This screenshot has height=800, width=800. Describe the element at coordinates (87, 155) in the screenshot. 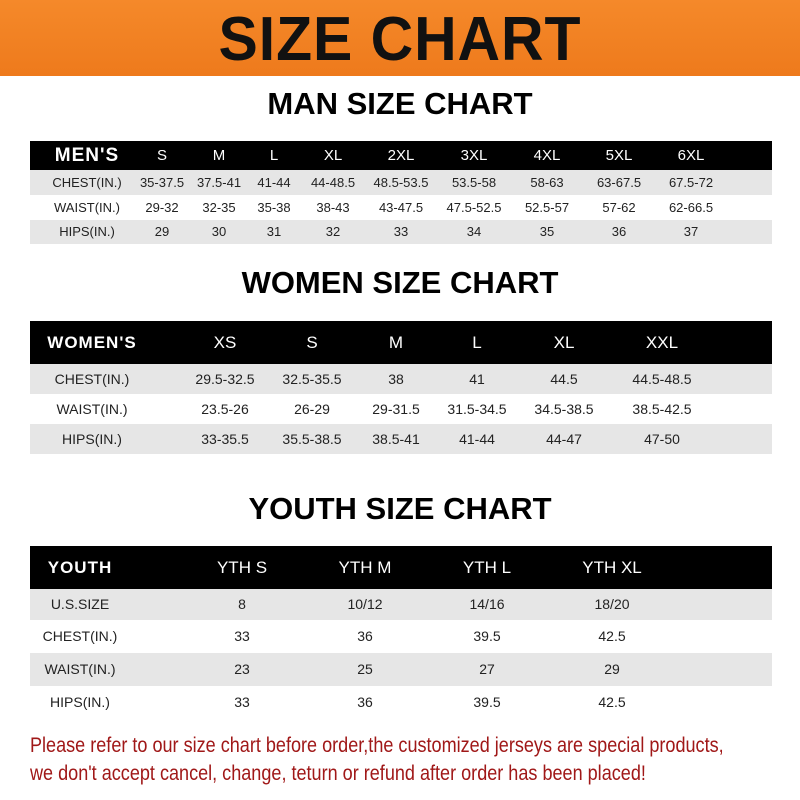

I see `row-label: MEN'S` at that location.